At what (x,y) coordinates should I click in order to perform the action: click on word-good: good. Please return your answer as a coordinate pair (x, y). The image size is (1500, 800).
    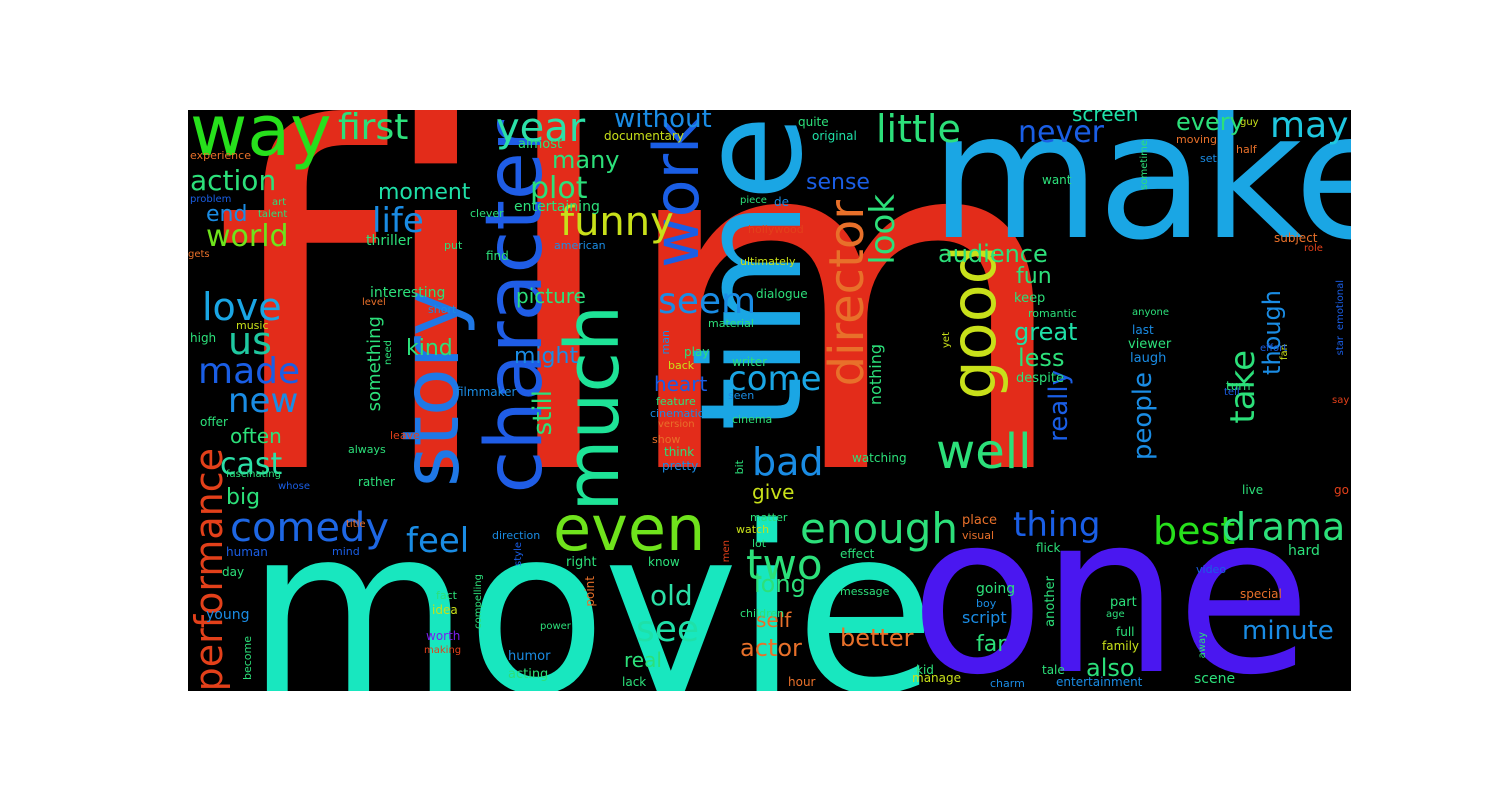
    Looking at the image, I should click on (973, 322).